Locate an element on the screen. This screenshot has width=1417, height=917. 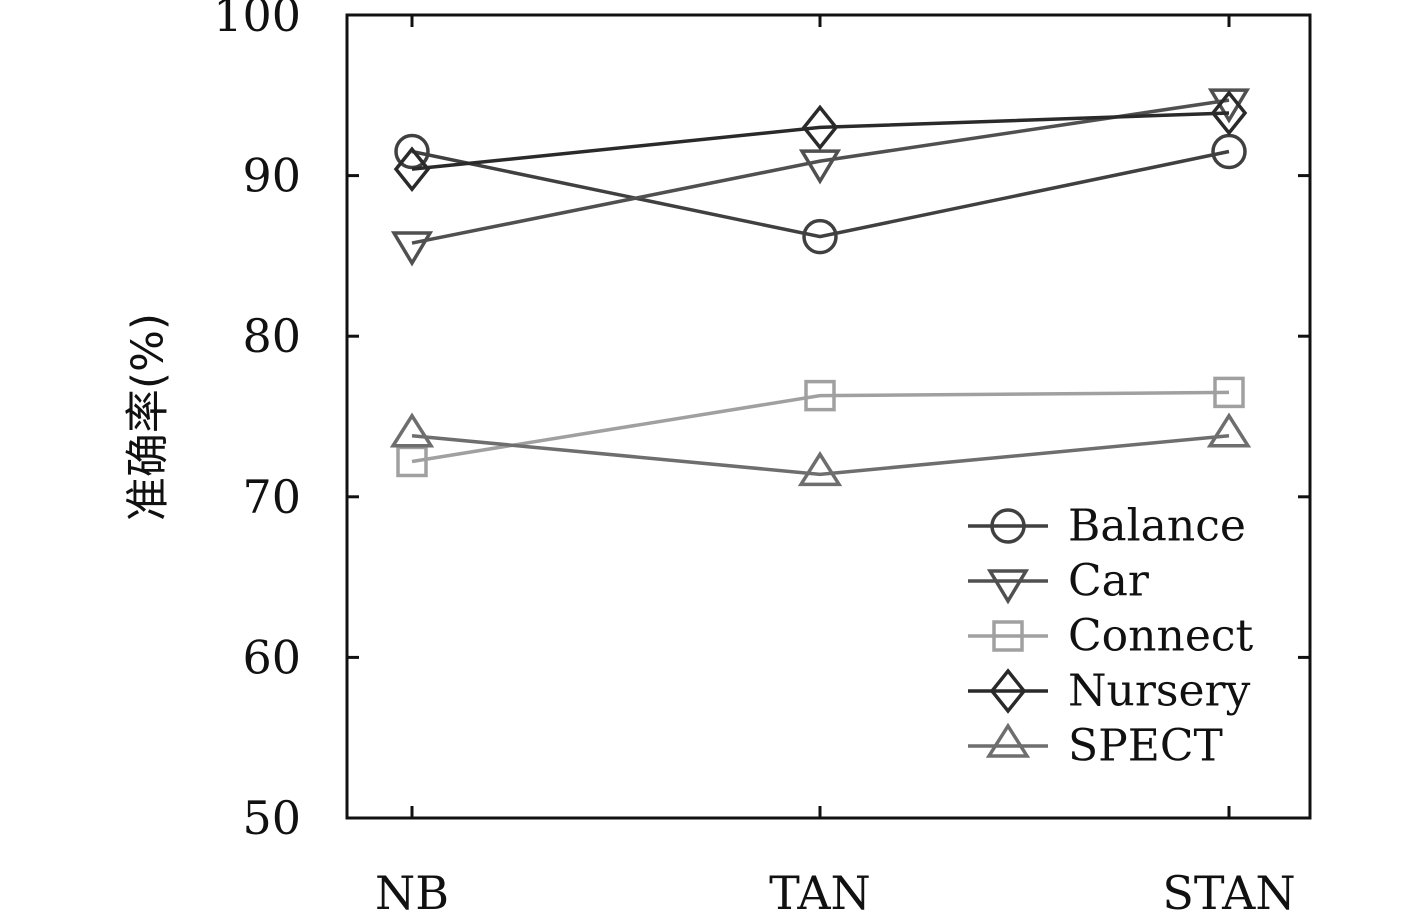
legend-item: Connect is located at coordinates (1111, 636).